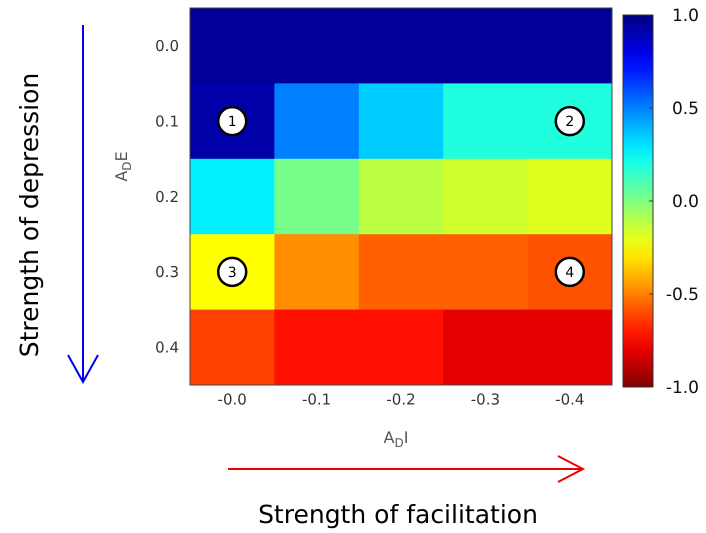  What do you see at coordinates (401, 399) in the screenshot?
I see `x-tick-label: -0.2` at bounding box center [401, 399].